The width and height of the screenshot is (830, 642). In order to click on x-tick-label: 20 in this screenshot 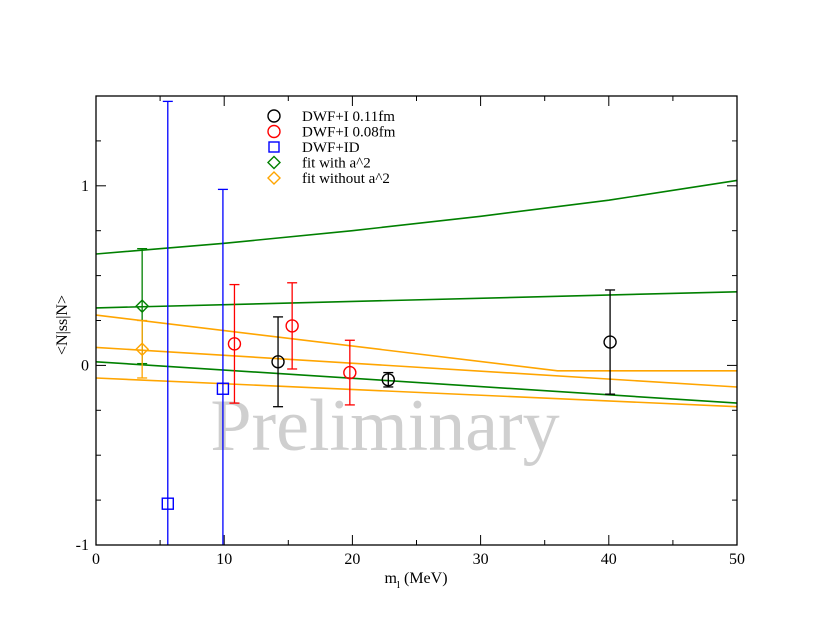, I will do `click(352, 559)`.